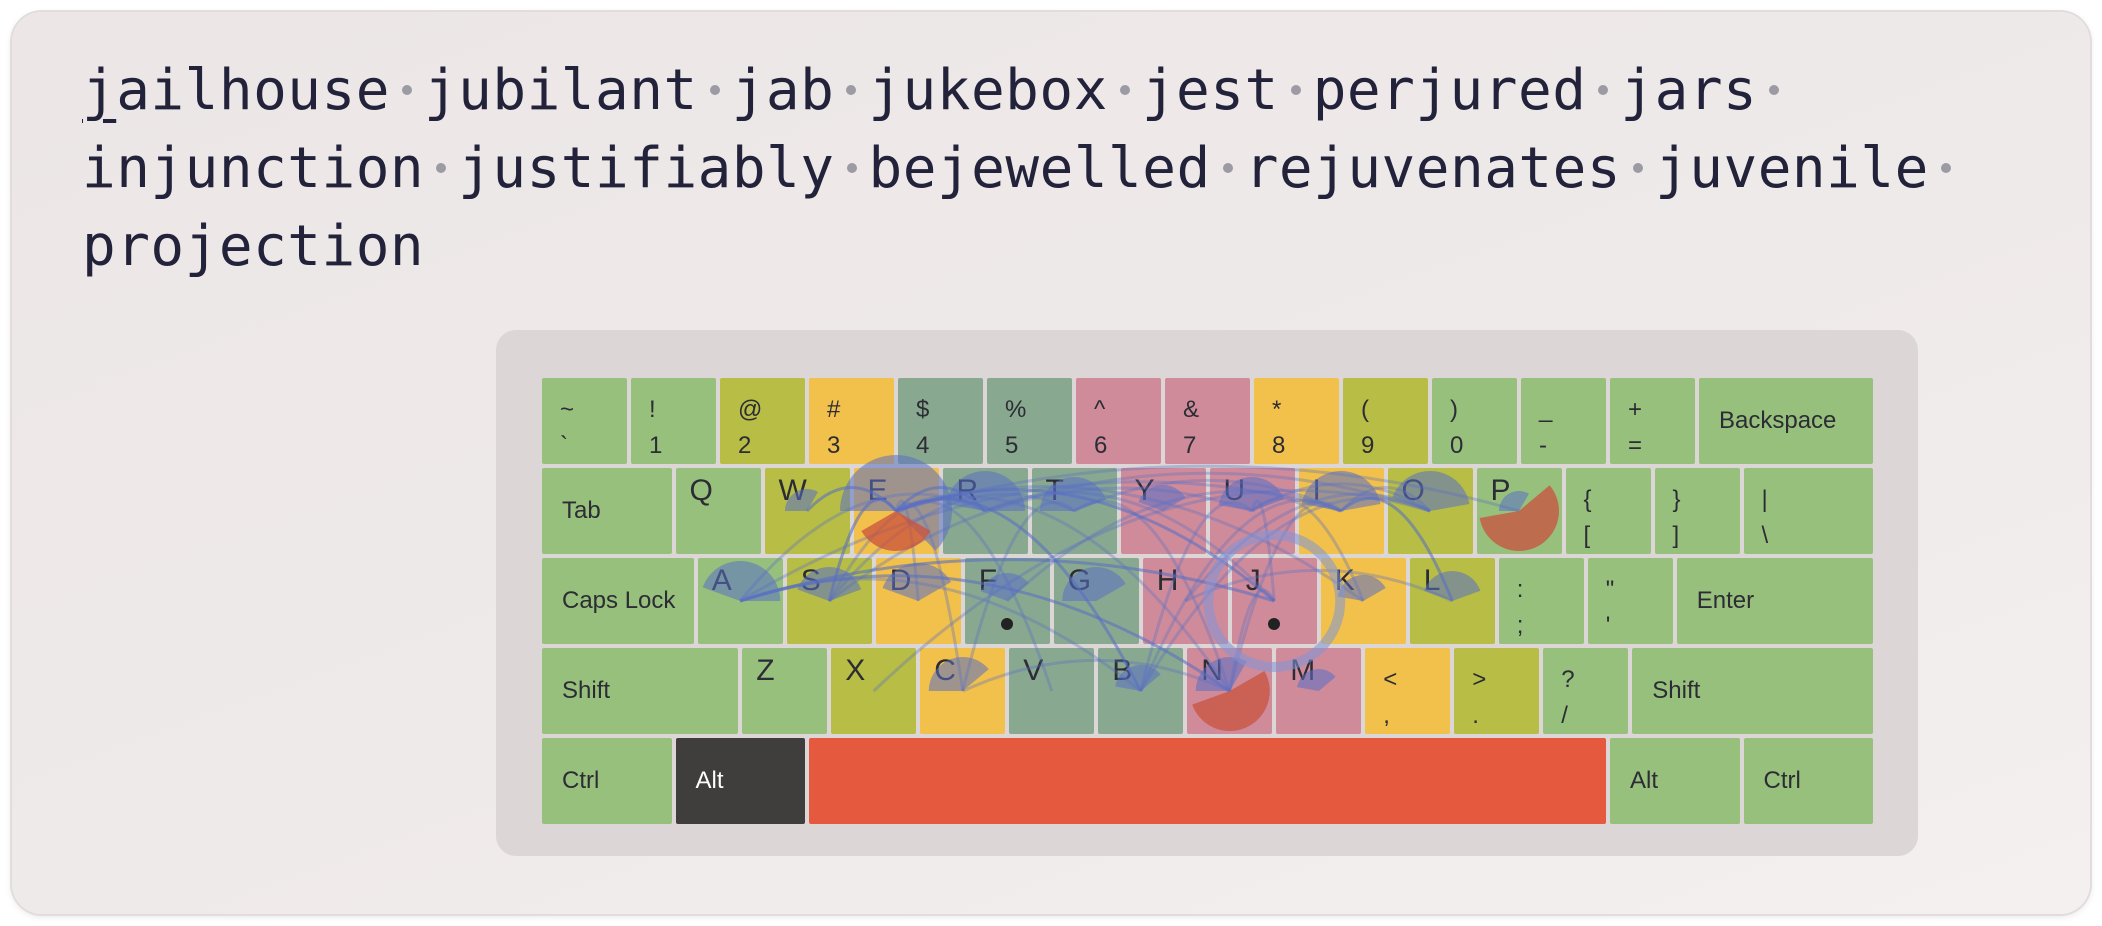 The width and height of the screenshot is (2102, 926). Describe the element at coordinates (1253, 580) in the screenshot. I see `key-letter: J` at that location.